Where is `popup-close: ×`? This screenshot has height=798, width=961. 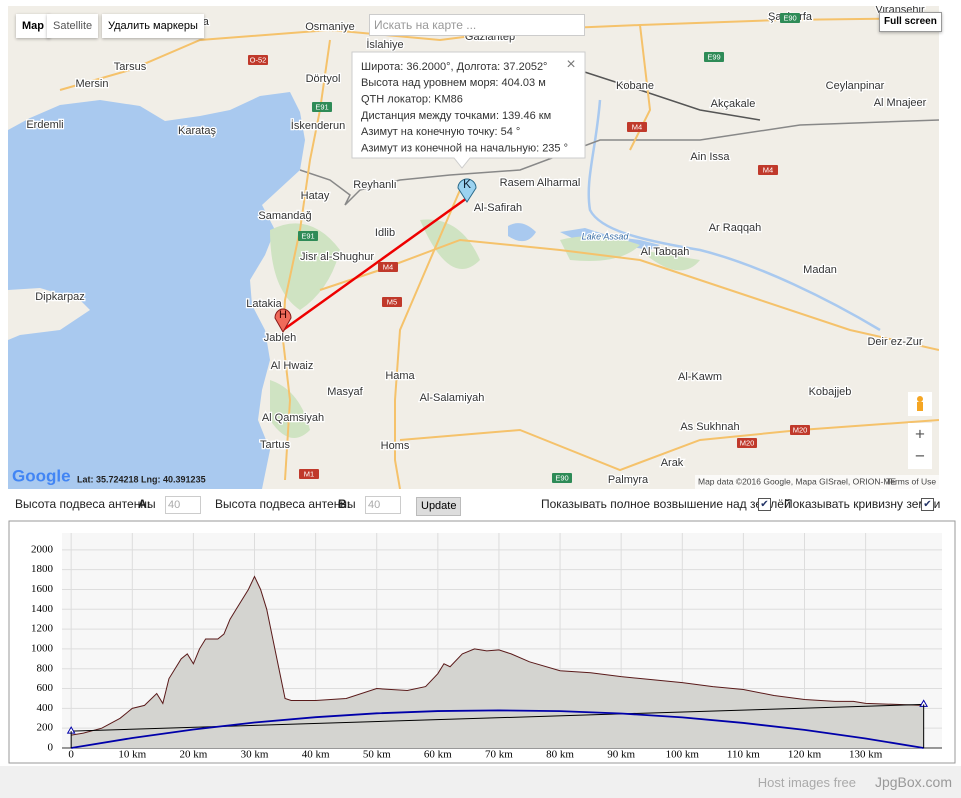
popup-close: × is located at coordinates (570, 64).